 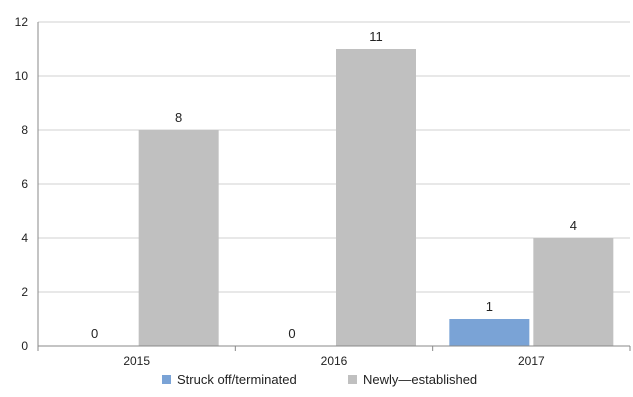 I want to click on data-label: 4, so click(x=573, y=225).